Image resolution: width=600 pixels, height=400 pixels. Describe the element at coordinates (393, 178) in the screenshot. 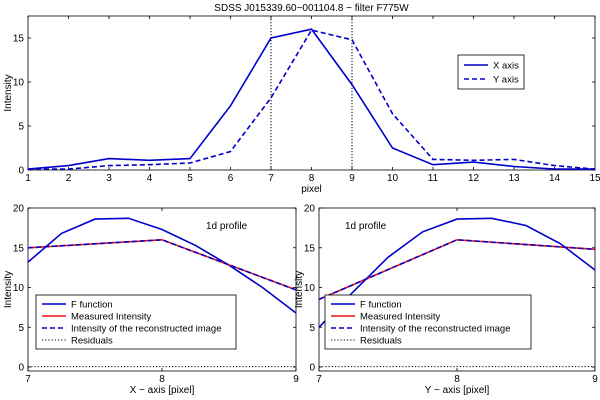

I see `x-tick-label: 10` at that location.